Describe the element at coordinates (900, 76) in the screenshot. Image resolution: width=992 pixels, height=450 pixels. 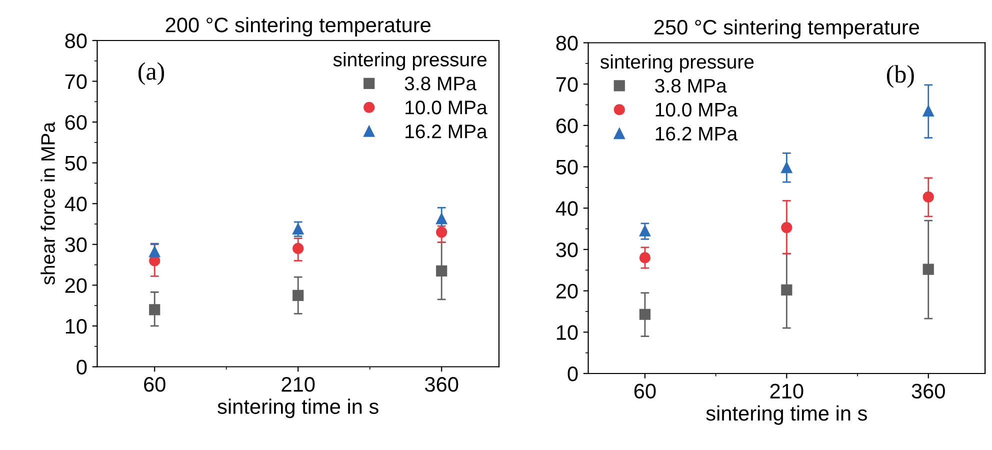
I see `annotation: (b)` at that location.